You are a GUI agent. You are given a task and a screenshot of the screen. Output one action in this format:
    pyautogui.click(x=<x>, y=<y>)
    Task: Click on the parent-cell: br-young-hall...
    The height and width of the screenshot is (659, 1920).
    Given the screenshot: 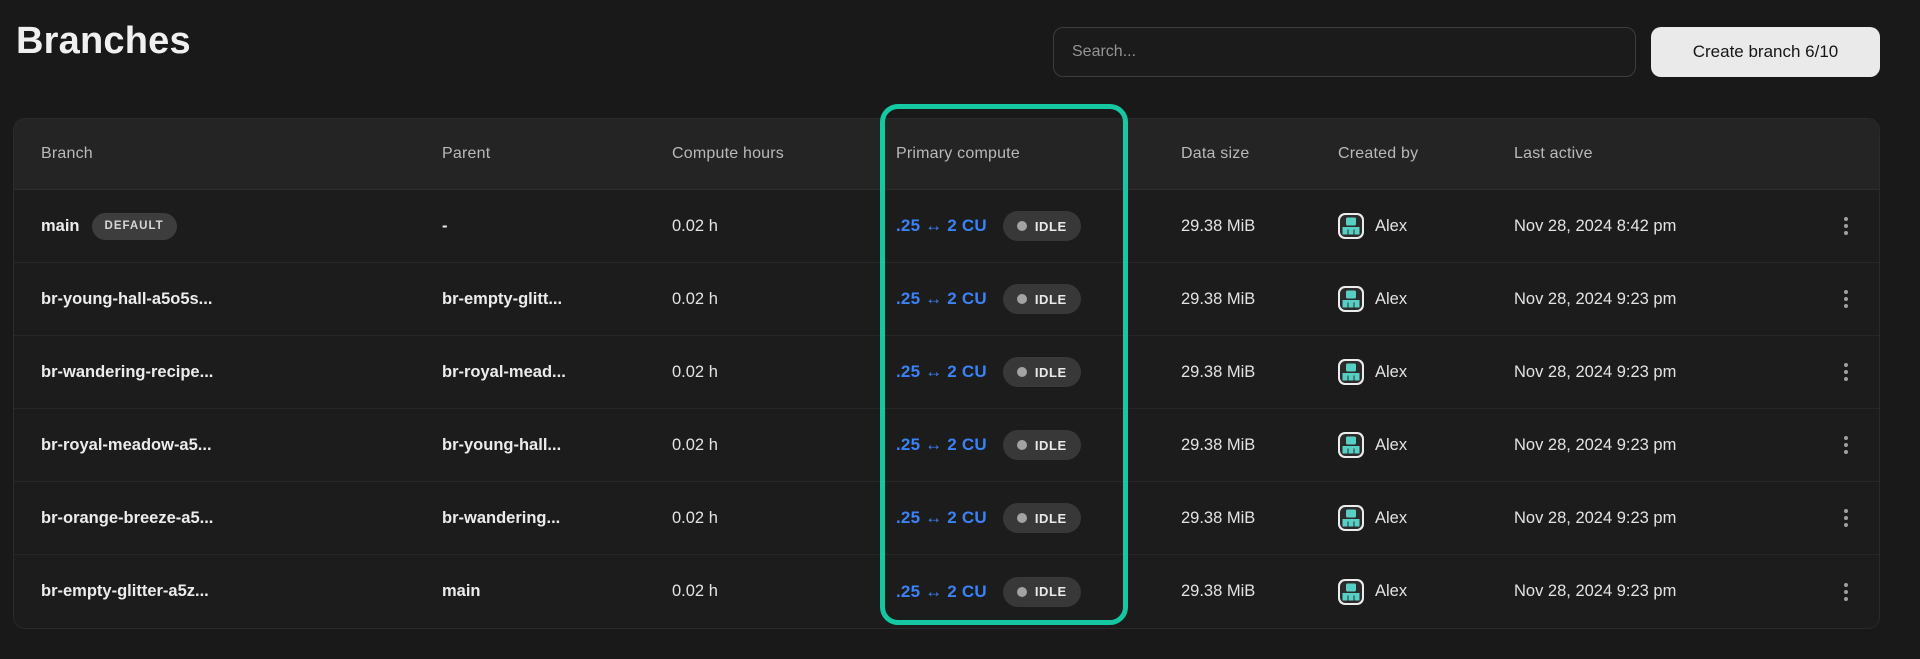 What is the action you would take?
    pyautogui.click(x=557, y=445)
    